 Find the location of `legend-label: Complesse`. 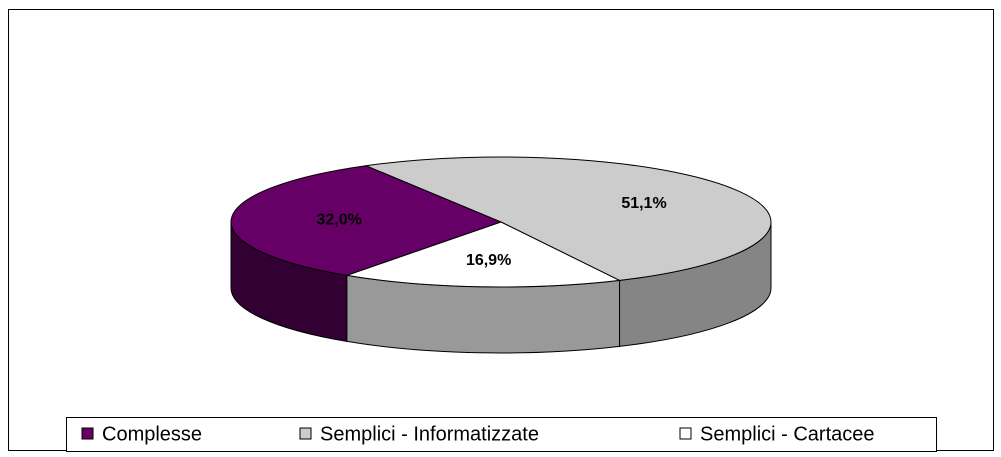

legend-label: Complesse is located at coordinates (152, 434).